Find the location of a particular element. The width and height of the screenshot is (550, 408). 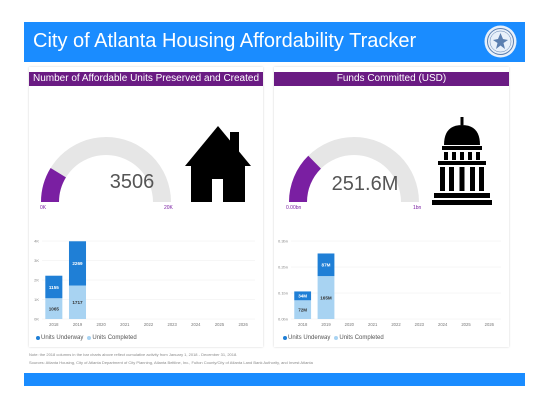

capitol-building-icon is located at coordinates (462, 161).